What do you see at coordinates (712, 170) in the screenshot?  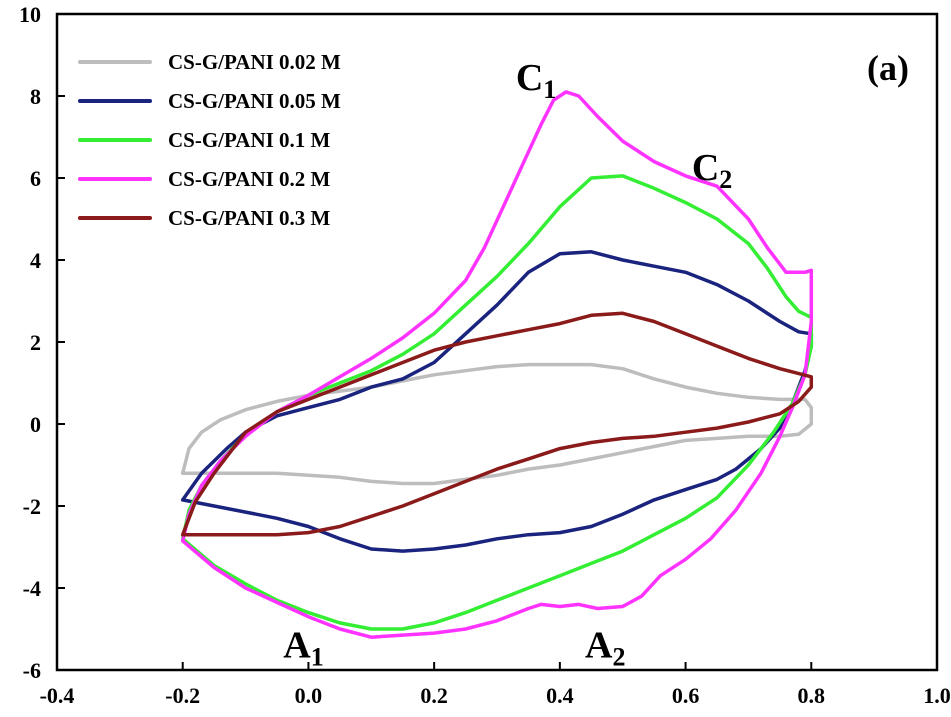 I see `peak-label-c2: C2` at bounding box center [712, 170].